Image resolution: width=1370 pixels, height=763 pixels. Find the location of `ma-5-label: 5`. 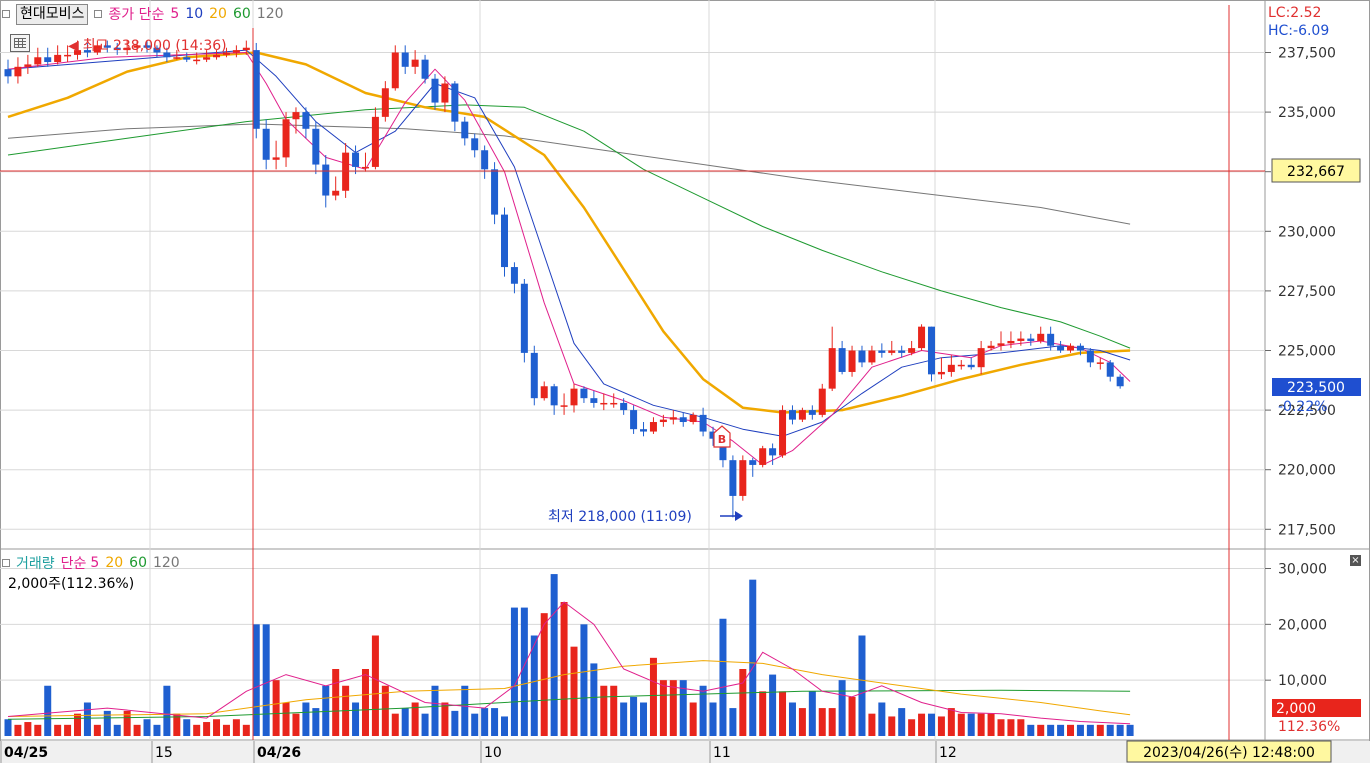

ma-5-label: 5 is located at coordinates (175, 14).